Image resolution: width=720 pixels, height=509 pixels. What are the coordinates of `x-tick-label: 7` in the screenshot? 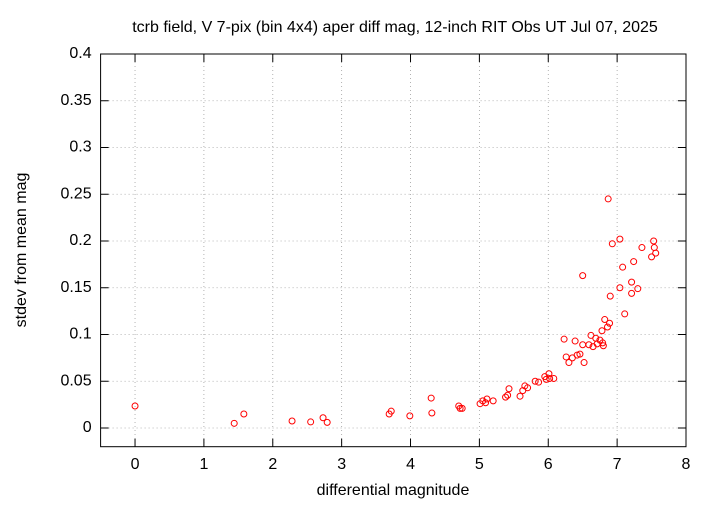 It's located at (617, 464).